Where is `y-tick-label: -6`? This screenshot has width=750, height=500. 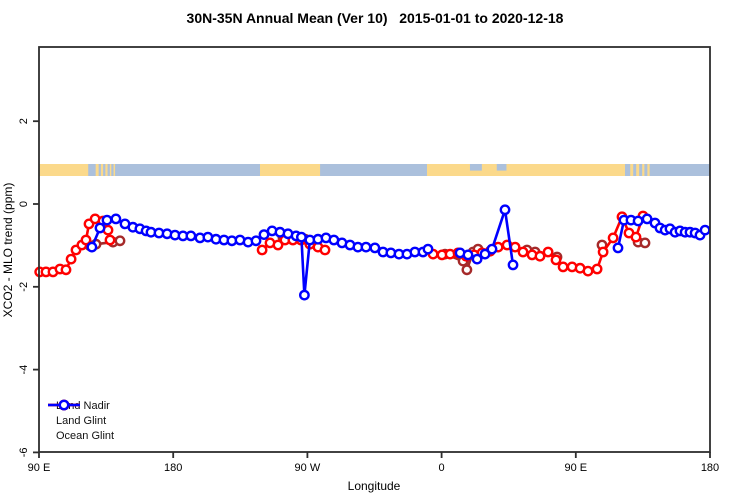 y-tick-label: -6 is located at coordinates (24, 453).